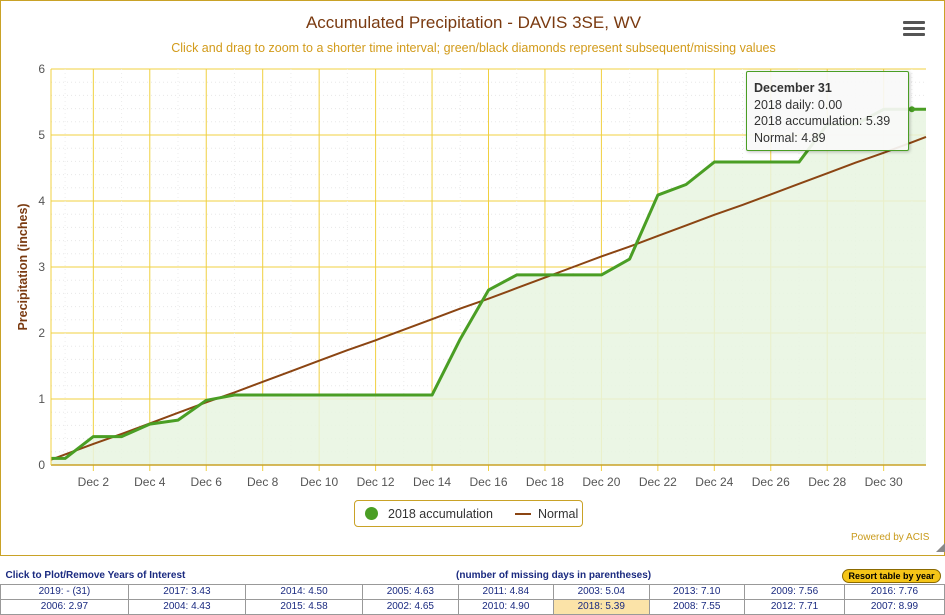 The height and width of the screenshot is (615, 945). What do you see at coordinates (41, 135) in the screenshot?
I see `y-tick-label: 5` at bounding box center [41, 135].